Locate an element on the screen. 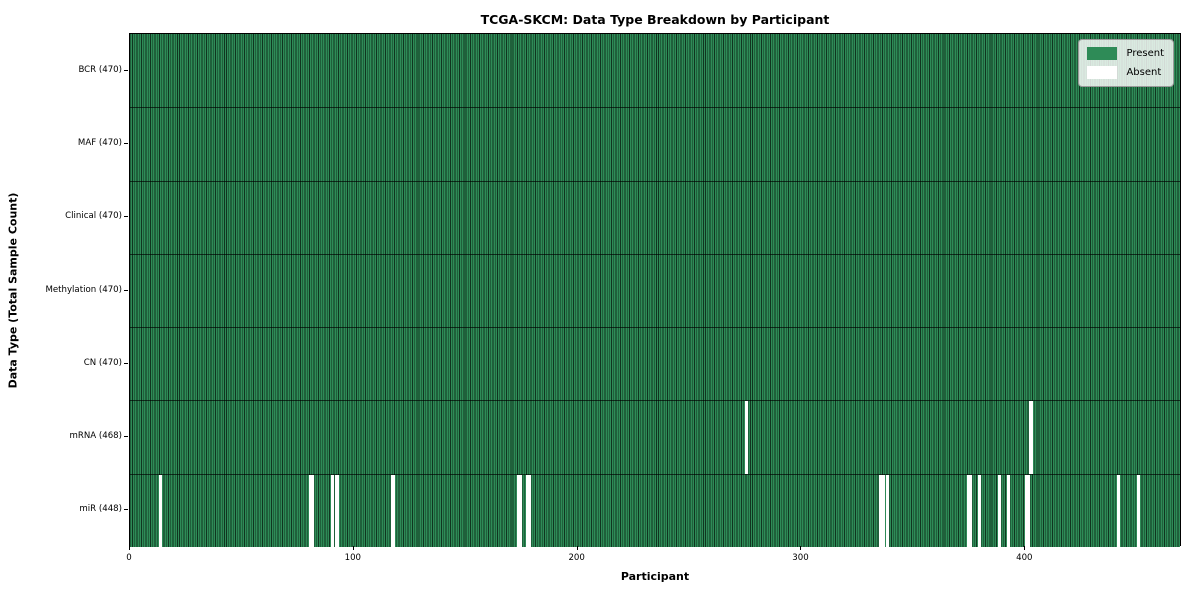 The height and width of the screenshot is (600, 1200). y-tick-label: MAF (470) is located at coordinates (99, 142).